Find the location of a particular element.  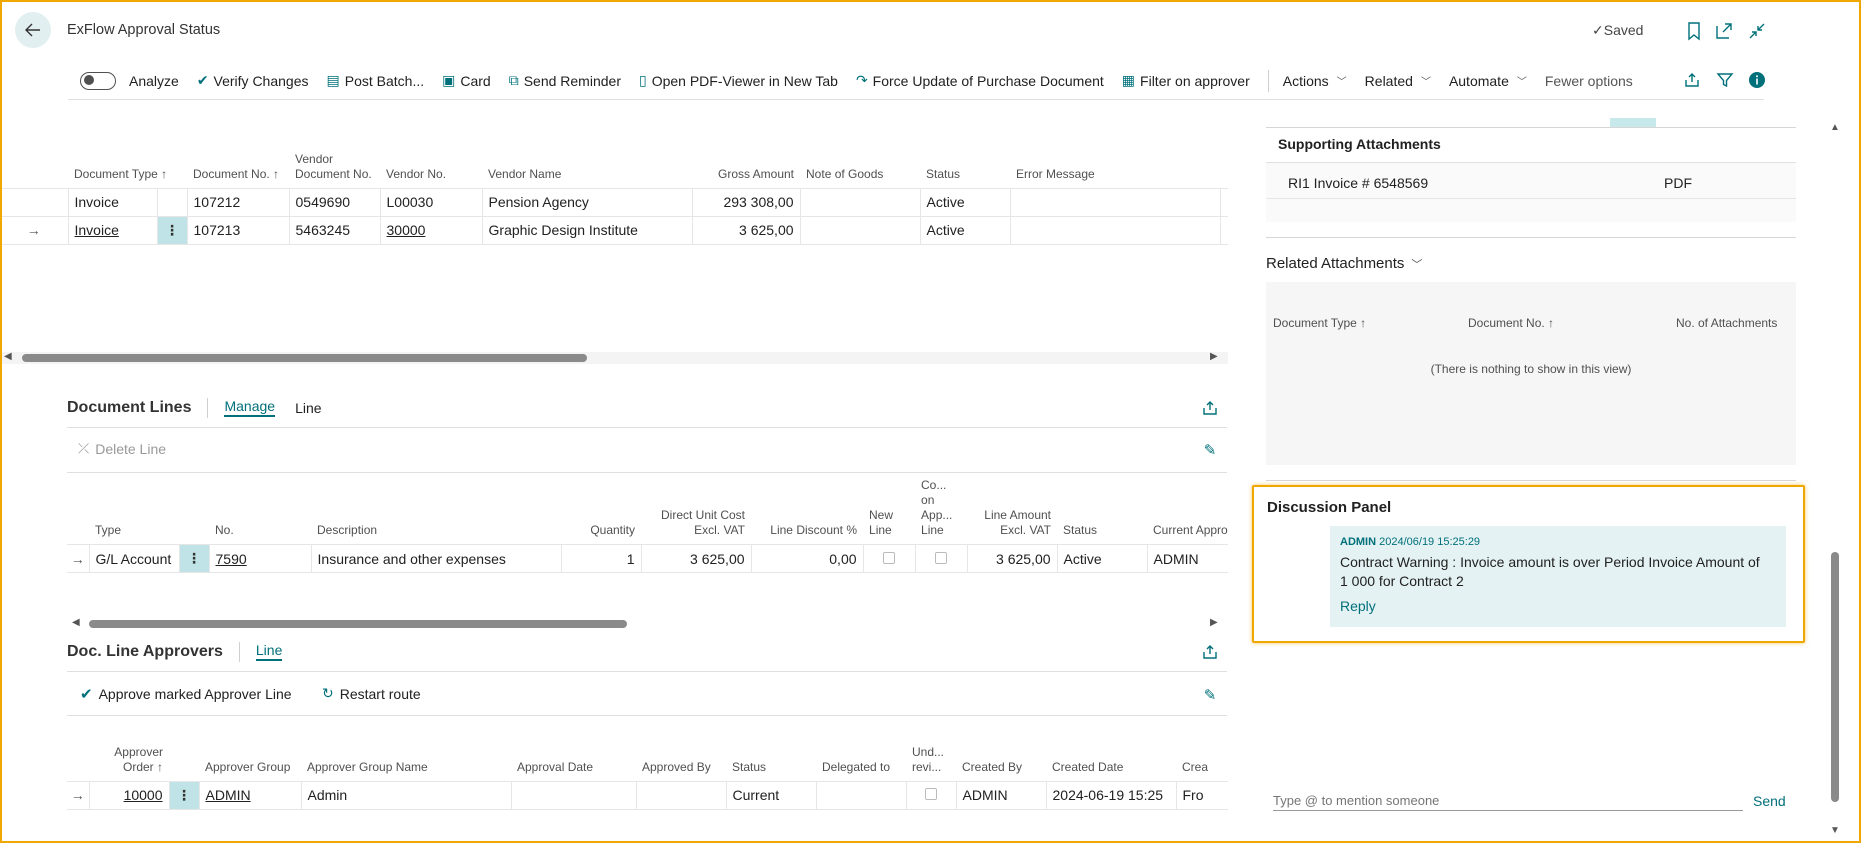

col-approver-group: Approver Group is located at coordinates (248, 766).